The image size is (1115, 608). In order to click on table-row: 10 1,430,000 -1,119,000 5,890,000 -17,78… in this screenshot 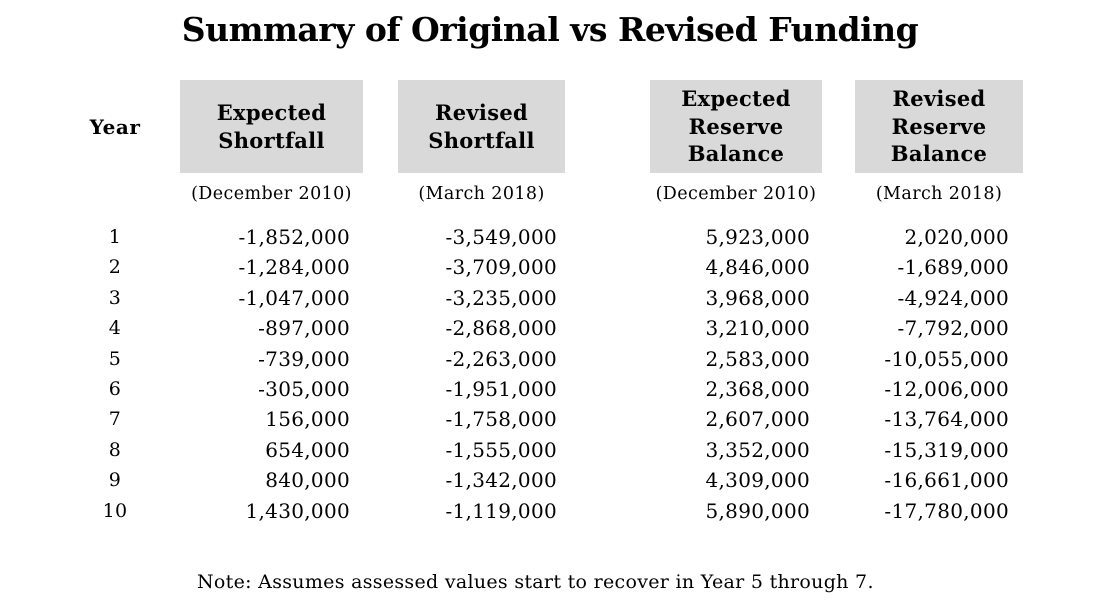, I will do `click(557, 511)`.